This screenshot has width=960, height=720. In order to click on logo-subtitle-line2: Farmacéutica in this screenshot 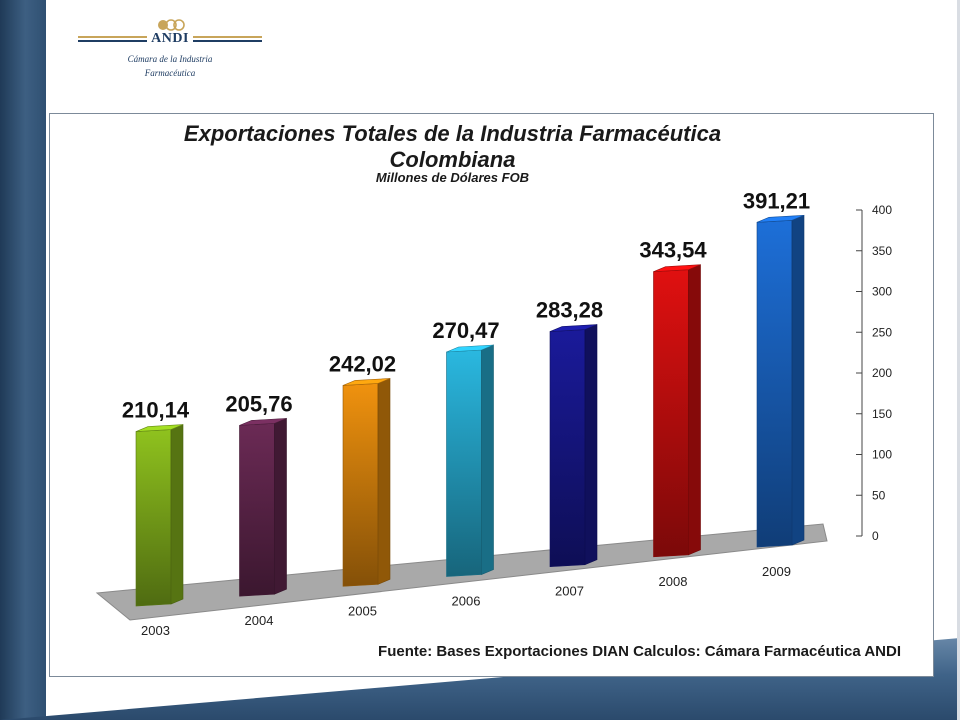, I will do `click(170, 73)`.